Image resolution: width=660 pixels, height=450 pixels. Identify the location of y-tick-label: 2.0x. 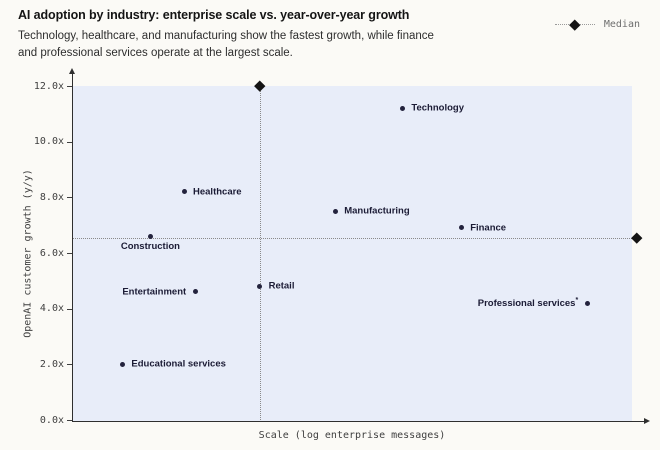
(51, 364).